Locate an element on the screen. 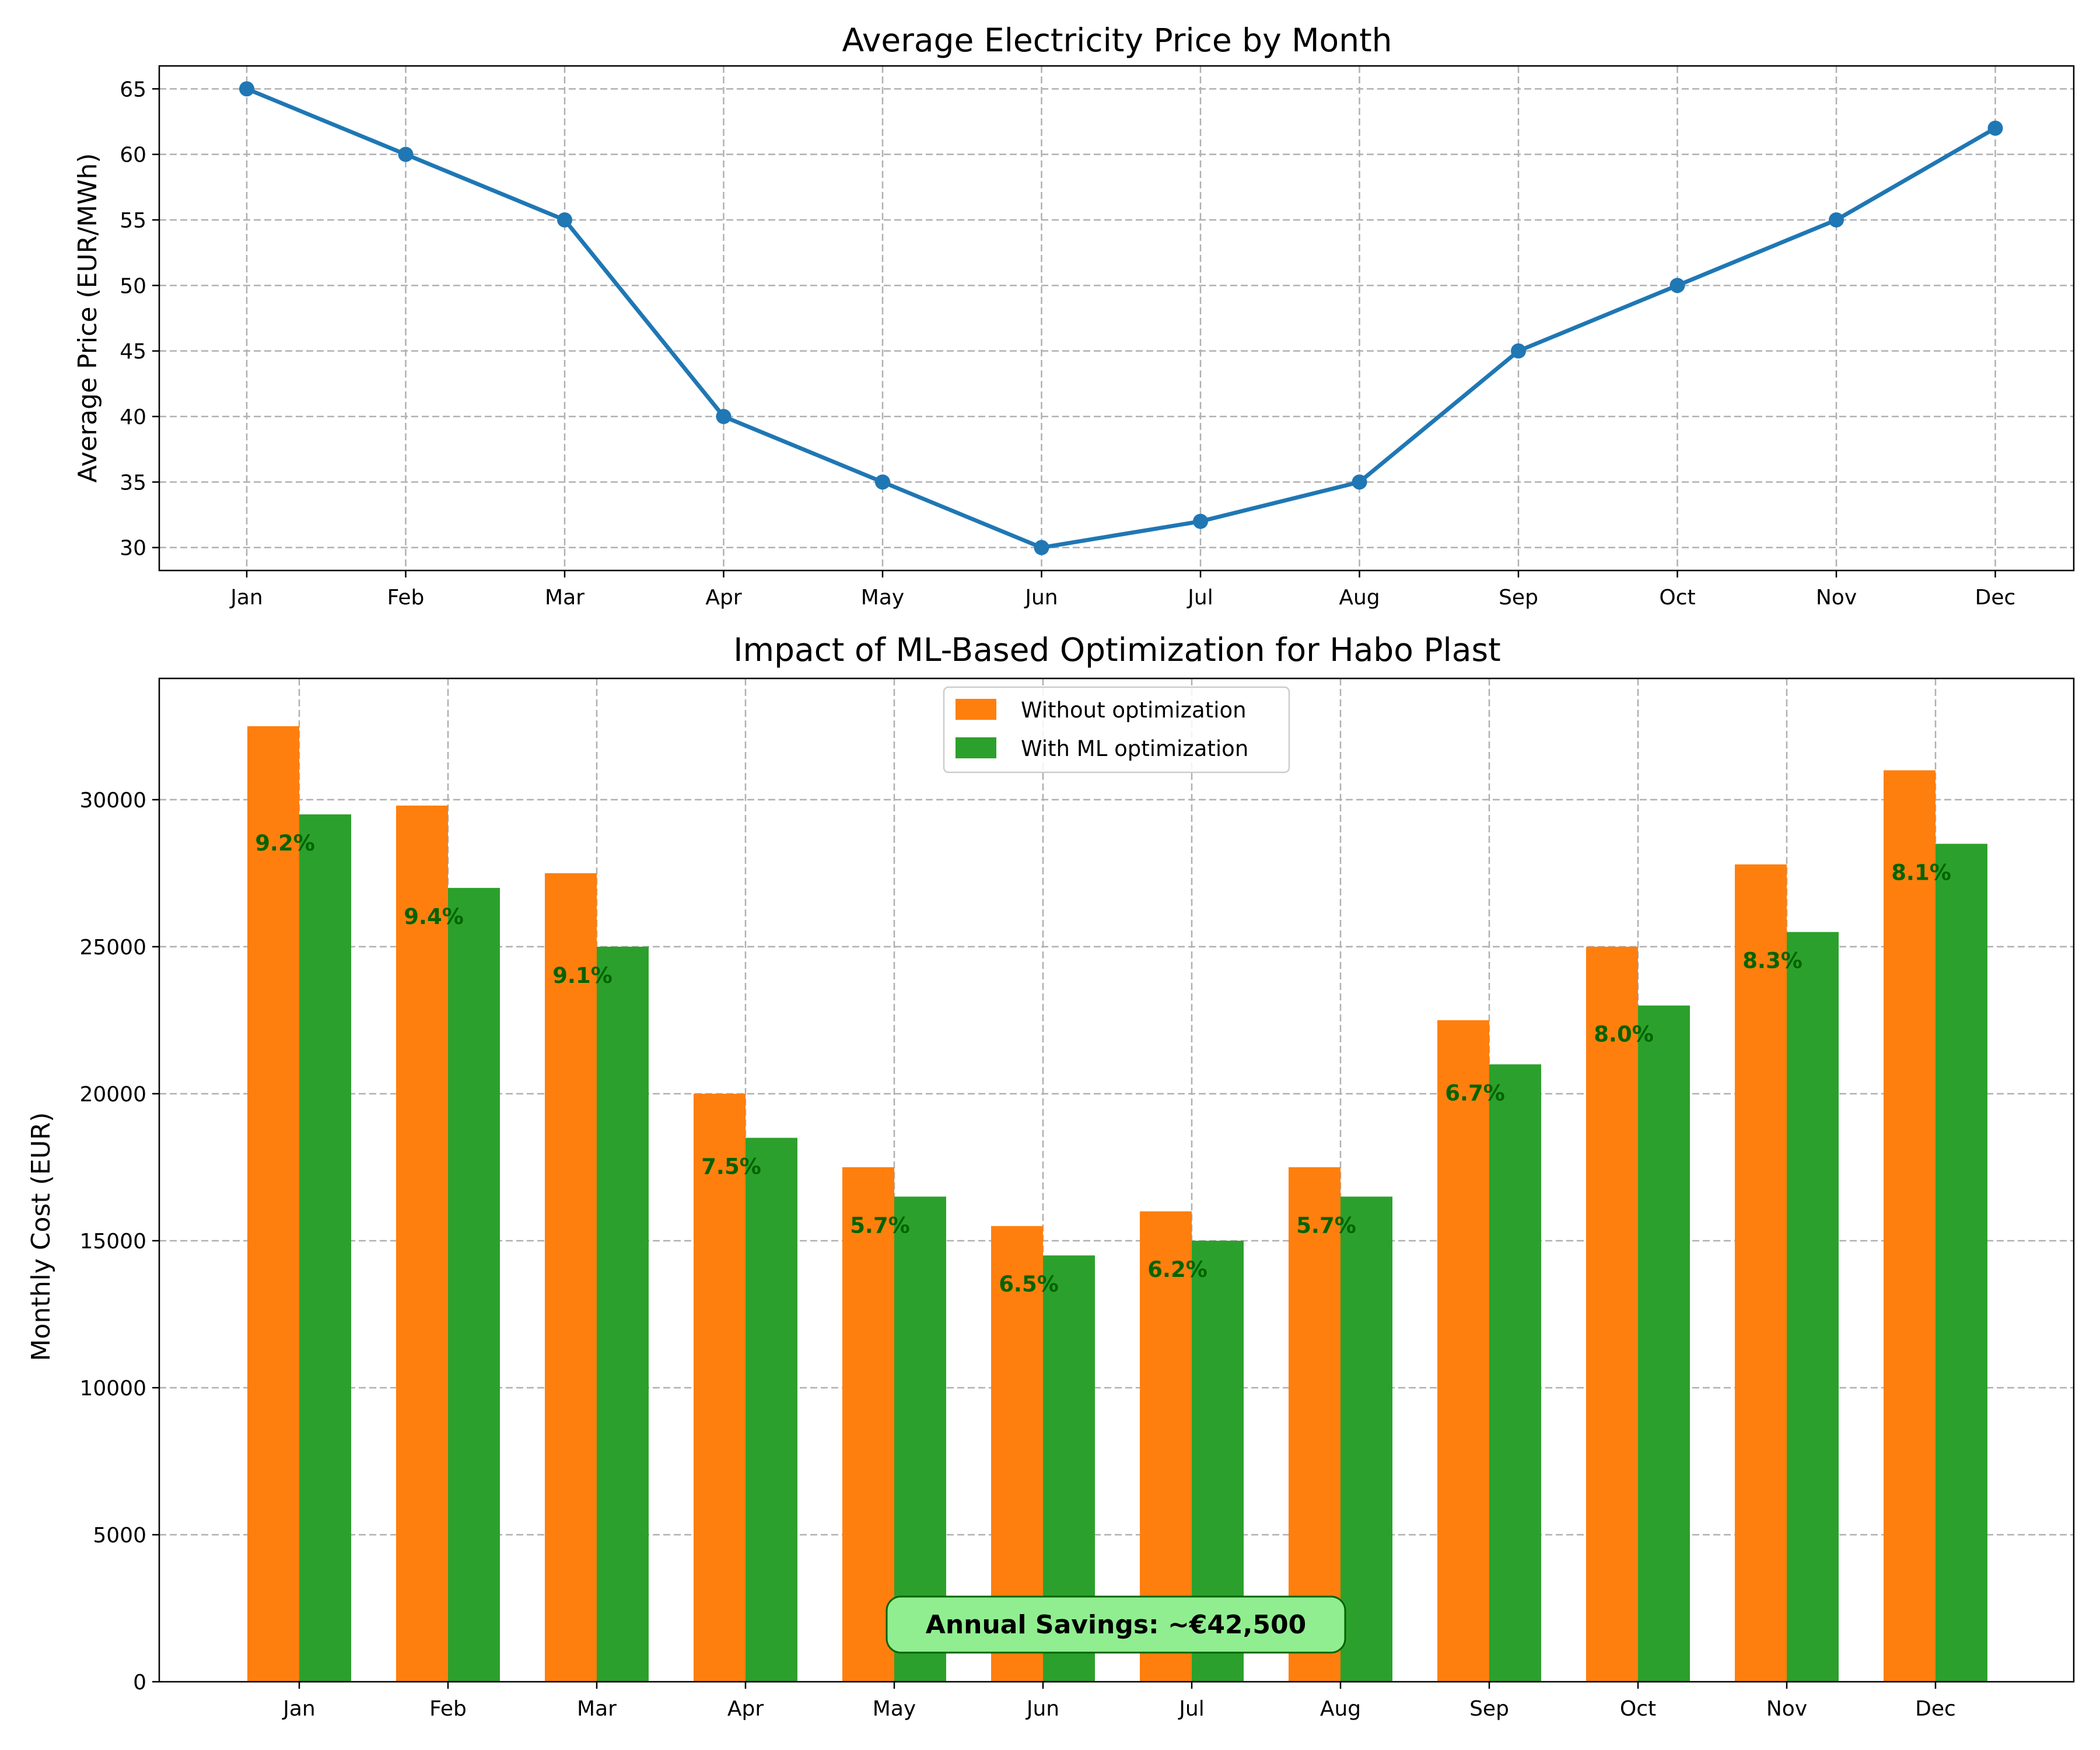 The image size is (2100, 1750). cost-y-tick-label: 15000 is located at coordinates (112, 1242).